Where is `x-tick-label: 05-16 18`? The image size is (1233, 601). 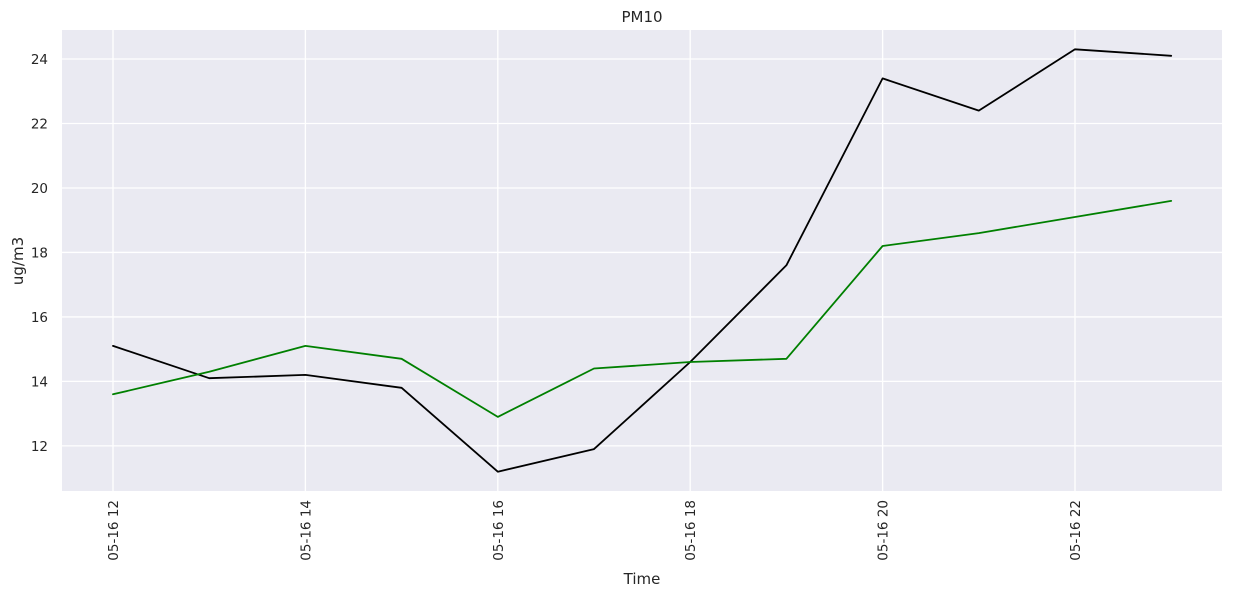
x-tick-label: 05-16 18 is located at coordinates (691, 530).